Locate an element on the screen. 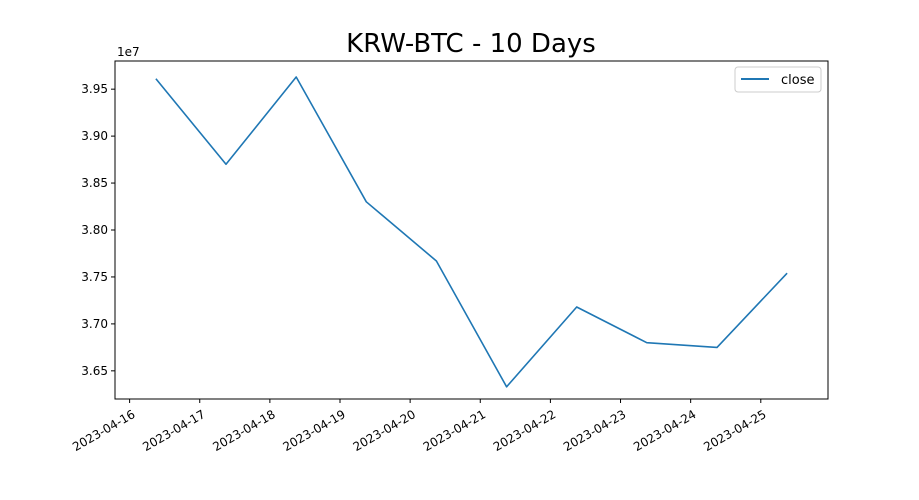 This screenshot has width=919, height=500. legend: close is located at coordinates (778, 79).